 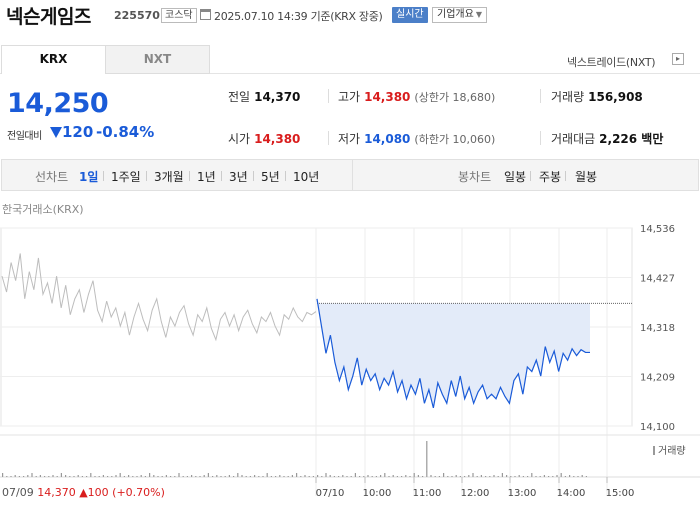 What do you see at coordinates (571, 493) in the screenshot?
I see `x-tick-label: 14:00` at bounding box center [571, 493].